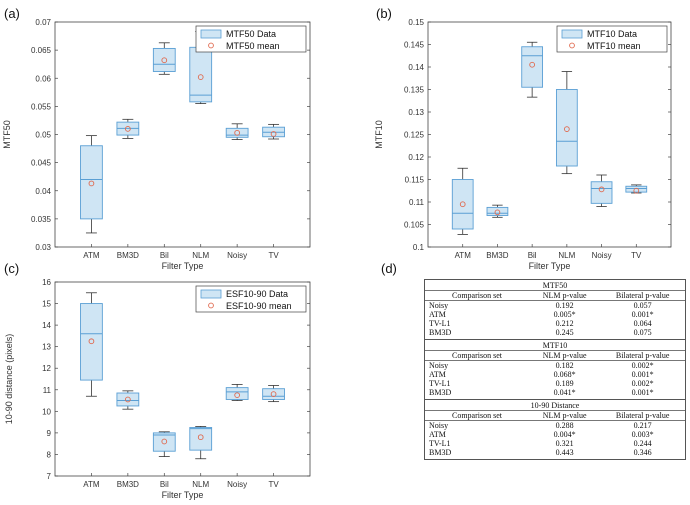  I want to click on legend-label-mean: MTF50 mean, so click(253, 46).